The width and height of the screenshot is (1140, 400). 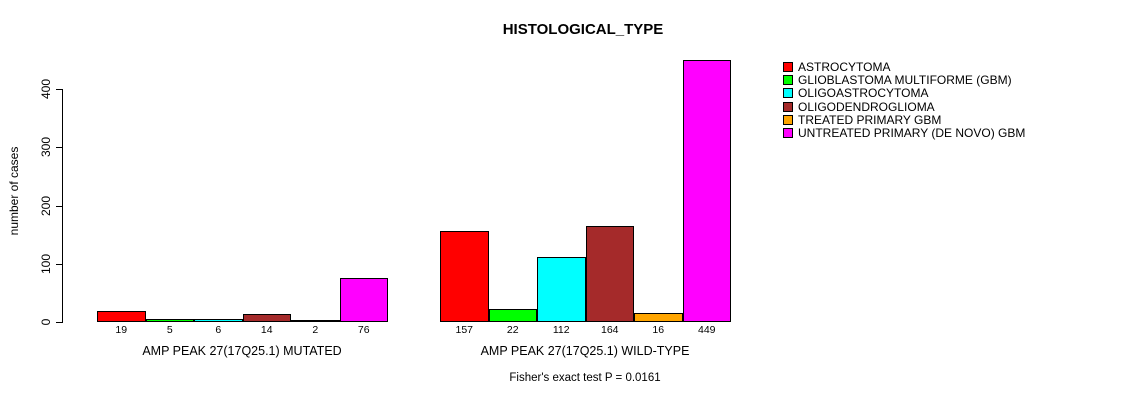 What do you see at coordinates (46, 89) in the screenshot?
I see `y-axis-tick-label: 400` at bounding box center [46, 89].